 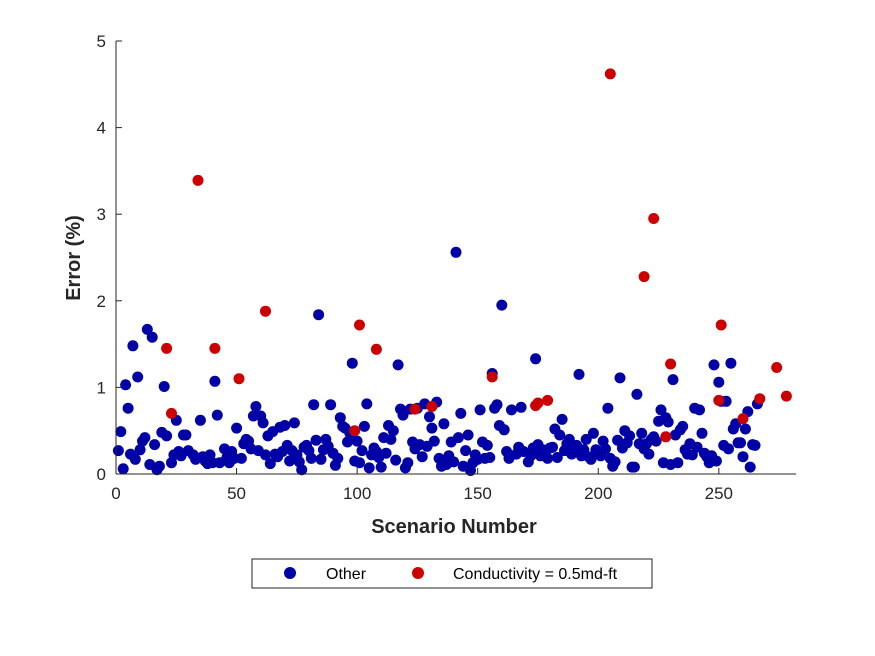 I want to click on y-tick-label: 1, so click(x=101, y=387).